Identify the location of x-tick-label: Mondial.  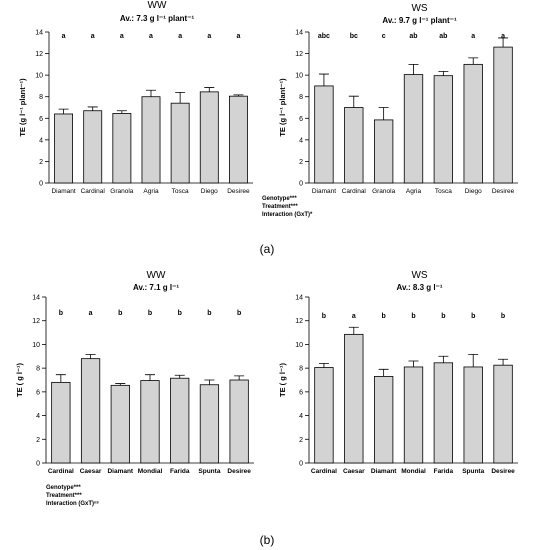
(413, 471).